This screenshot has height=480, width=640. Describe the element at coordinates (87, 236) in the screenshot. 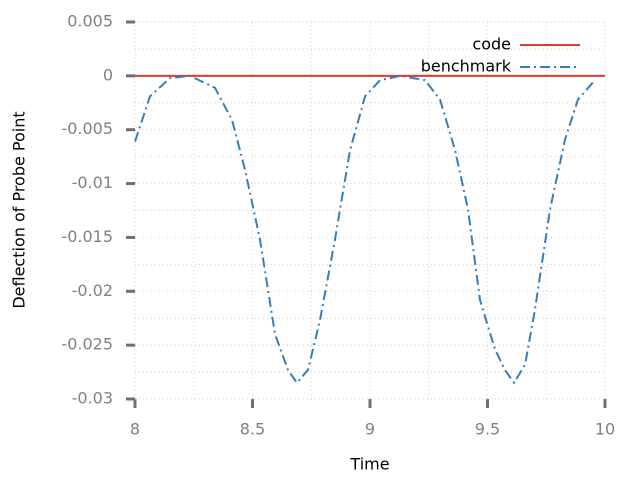

I see `y-tick-label: -0.015` at that location.